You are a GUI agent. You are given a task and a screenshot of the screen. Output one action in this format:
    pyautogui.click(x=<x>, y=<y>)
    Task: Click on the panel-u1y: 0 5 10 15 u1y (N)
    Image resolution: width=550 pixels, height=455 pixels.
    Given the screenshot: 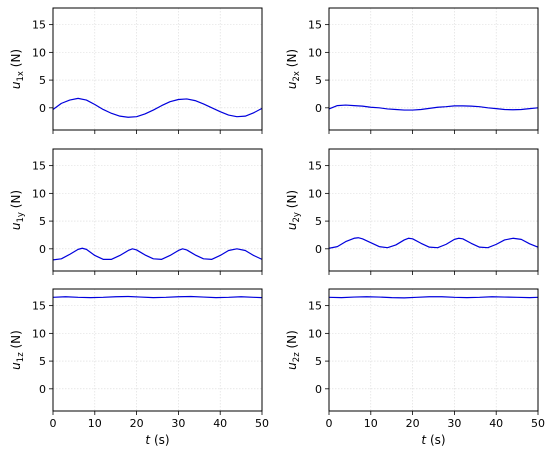 What is the action you would take?
    pyautogui.click(x=136, y=211)
    